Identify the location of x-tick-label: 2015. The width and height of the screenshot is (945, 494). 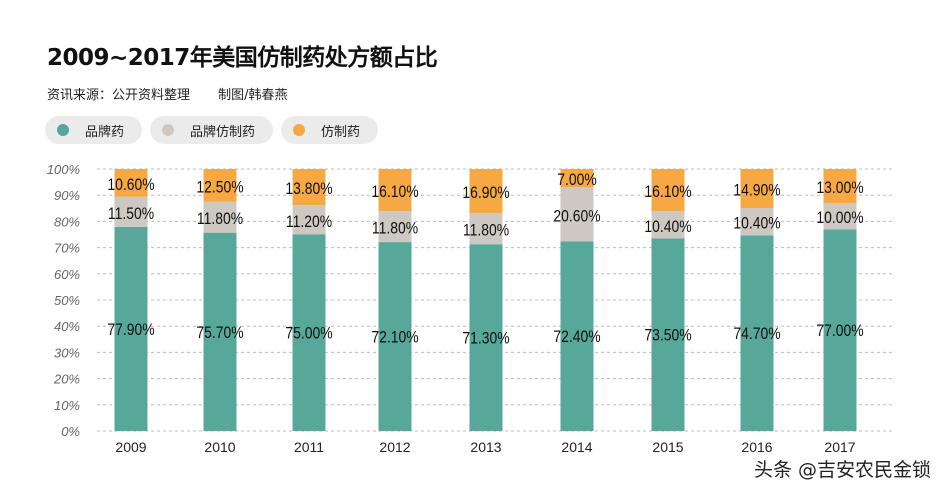
(667, 447).